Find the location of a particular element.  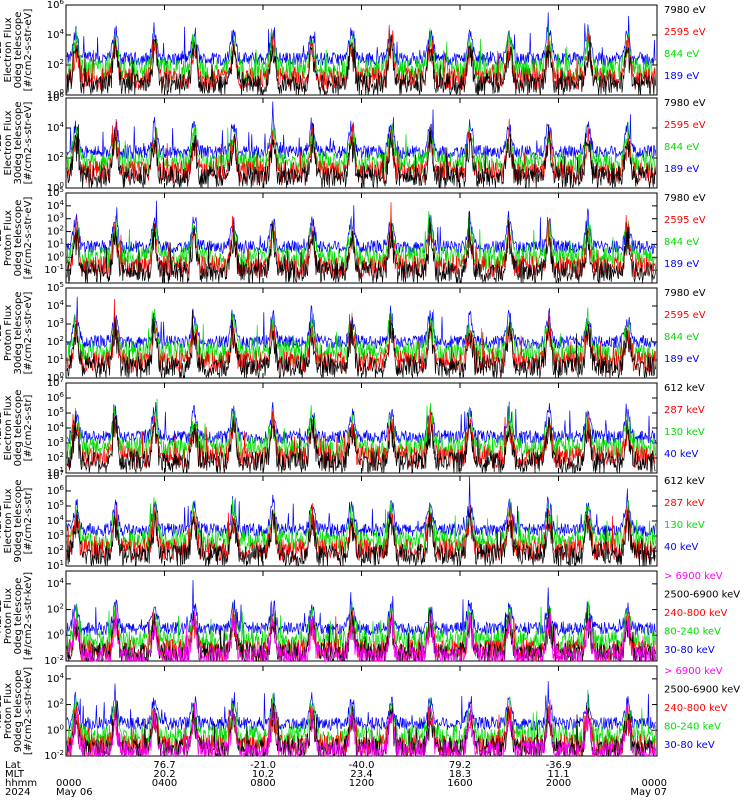

date-label: May 07 is located at coordinates (648, 792).